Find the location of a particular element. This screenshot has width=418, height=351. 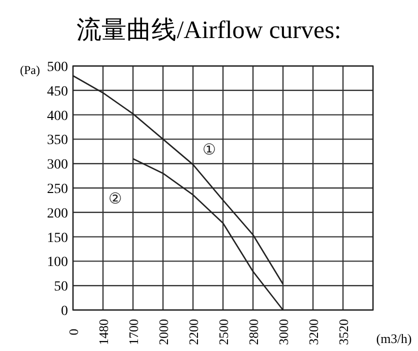

y-tick-label: 250 is located at coordinates (57, 189).